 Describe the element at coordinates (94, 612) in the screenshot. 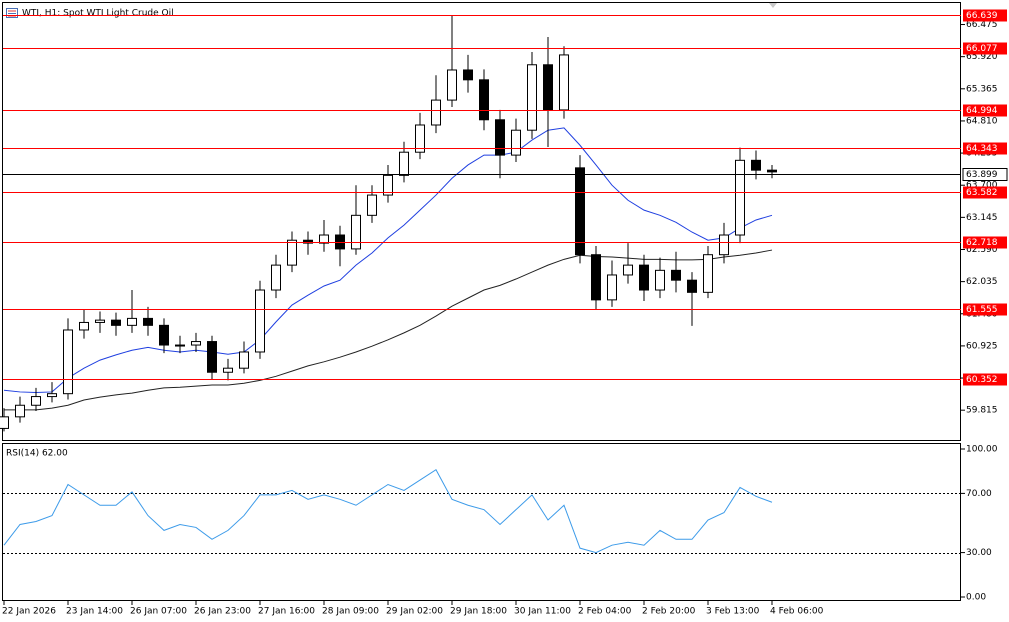

I see `x-tick-label: 23 Jan 14:00` at that location.